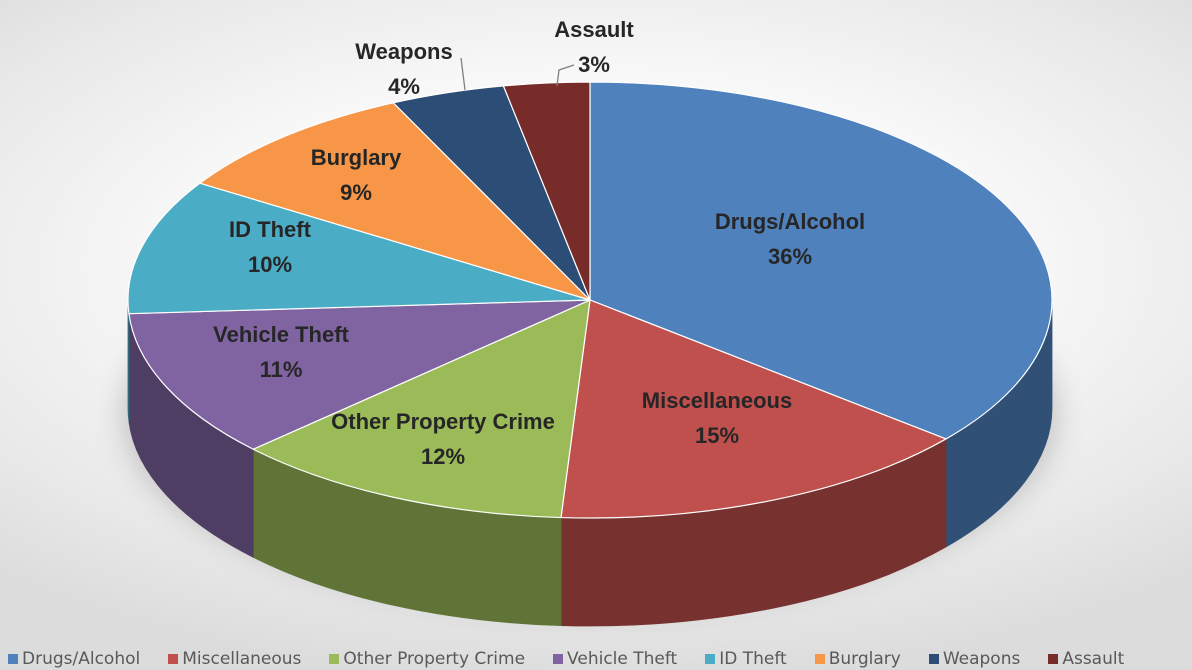 The width and height of the screenshot is (1192, 670). I want to click on data-label-category: Burglary, so click(356, 157).